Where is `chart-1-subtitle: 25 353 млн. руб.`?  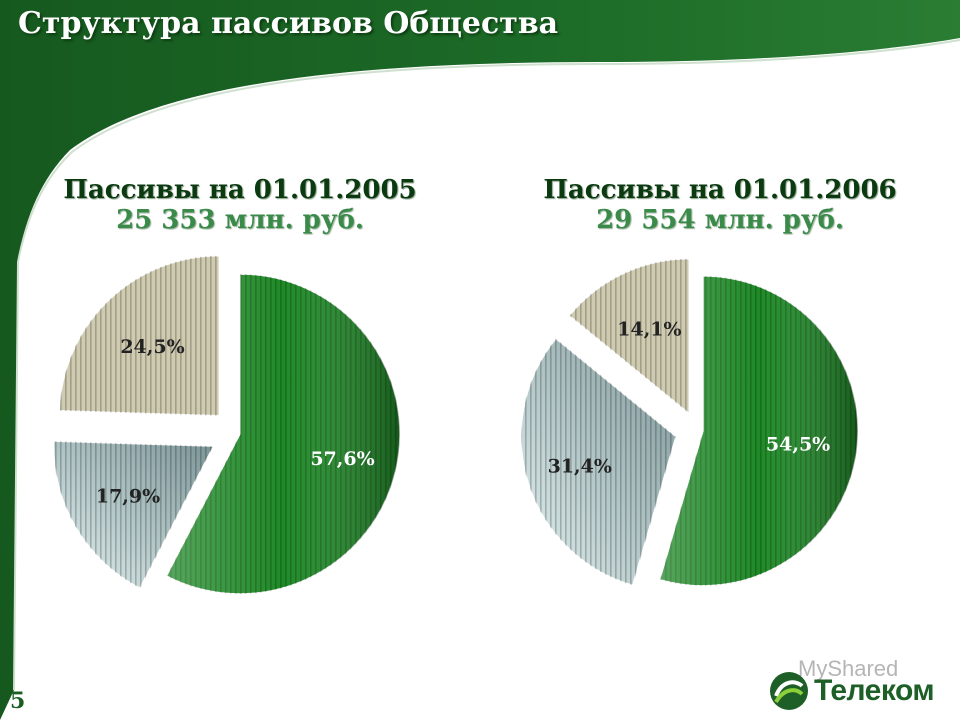
chart-1-subtitle: 25 353 млн. руб. is located at coordinates (240, 219).